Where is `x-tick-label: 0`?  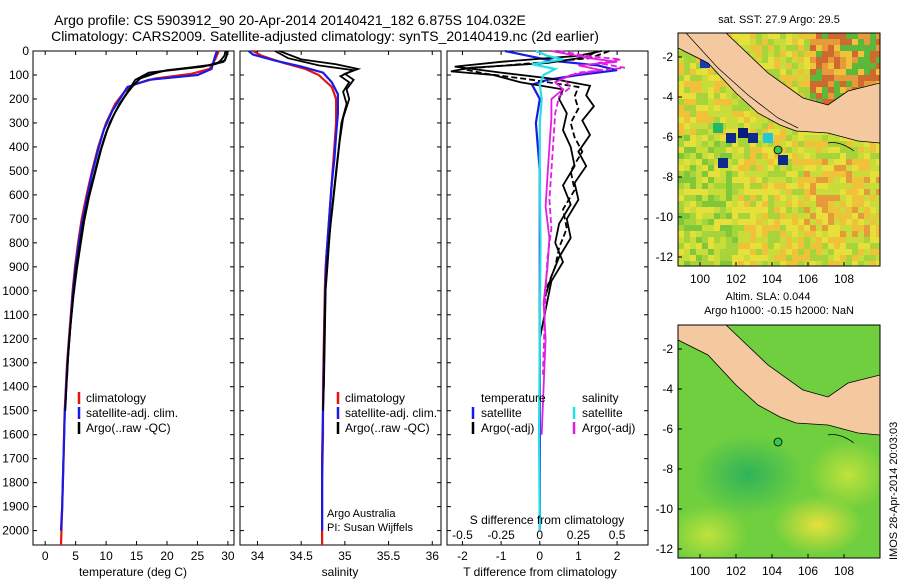 x-tick-label: 0 is located at coordinates (539, 556).